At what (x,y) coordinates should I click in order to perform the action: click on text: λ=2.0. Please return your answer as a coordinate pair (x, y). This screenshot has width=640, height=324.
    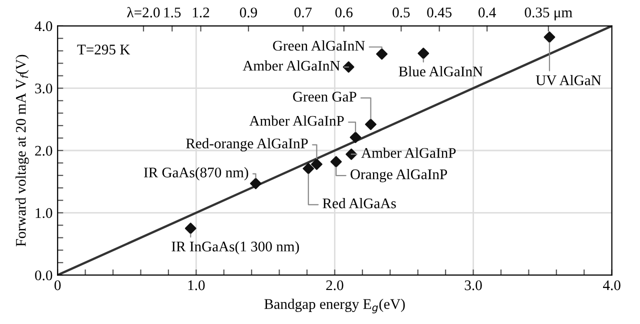
    Looking at the image, I should click on (143, 12).